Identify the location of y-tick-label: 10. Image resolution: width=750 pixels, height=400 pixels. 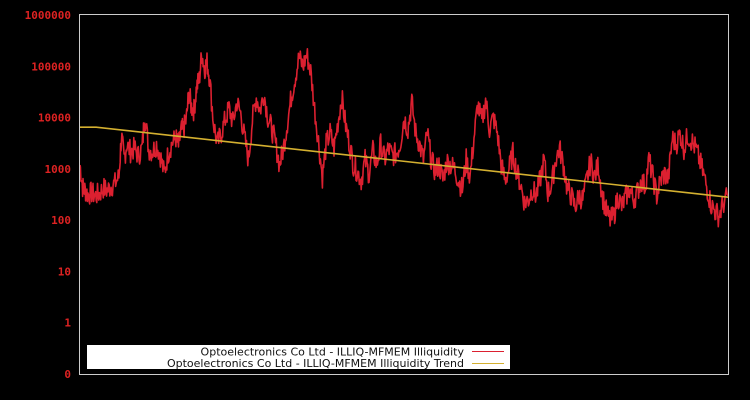
(64, 271).